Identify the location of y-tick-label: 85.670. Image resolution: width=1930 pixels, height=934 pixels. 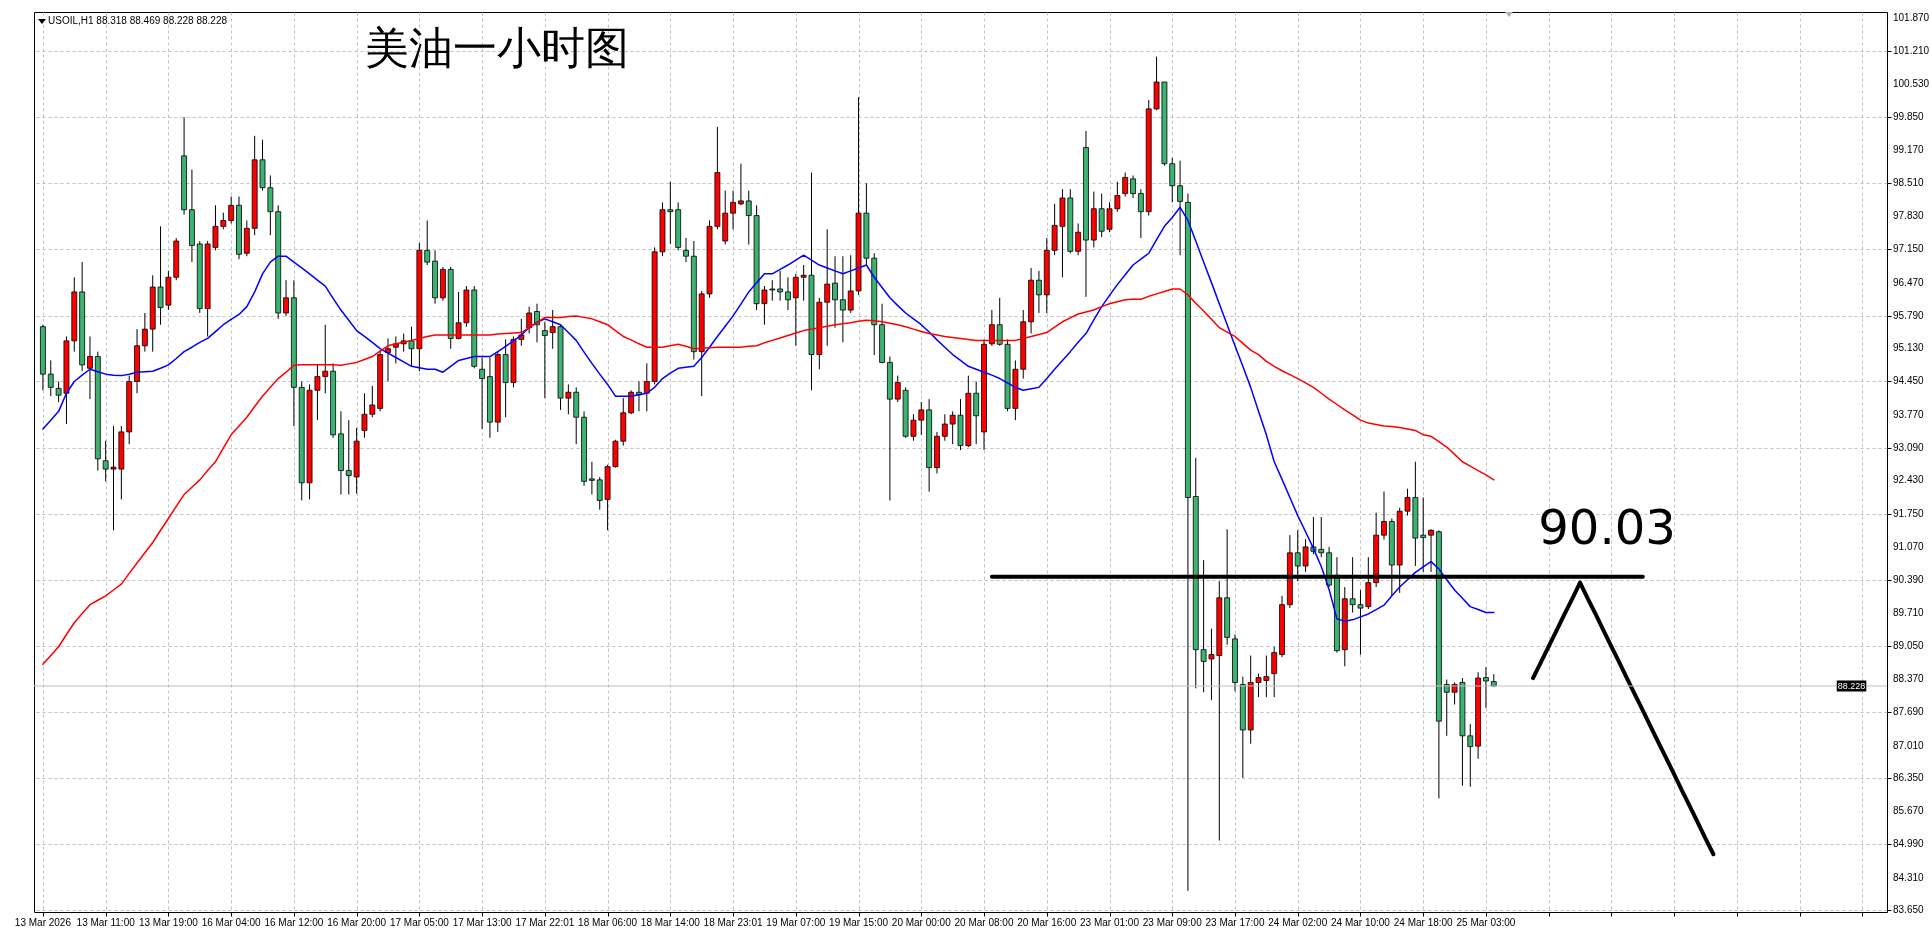
(1909, 811).